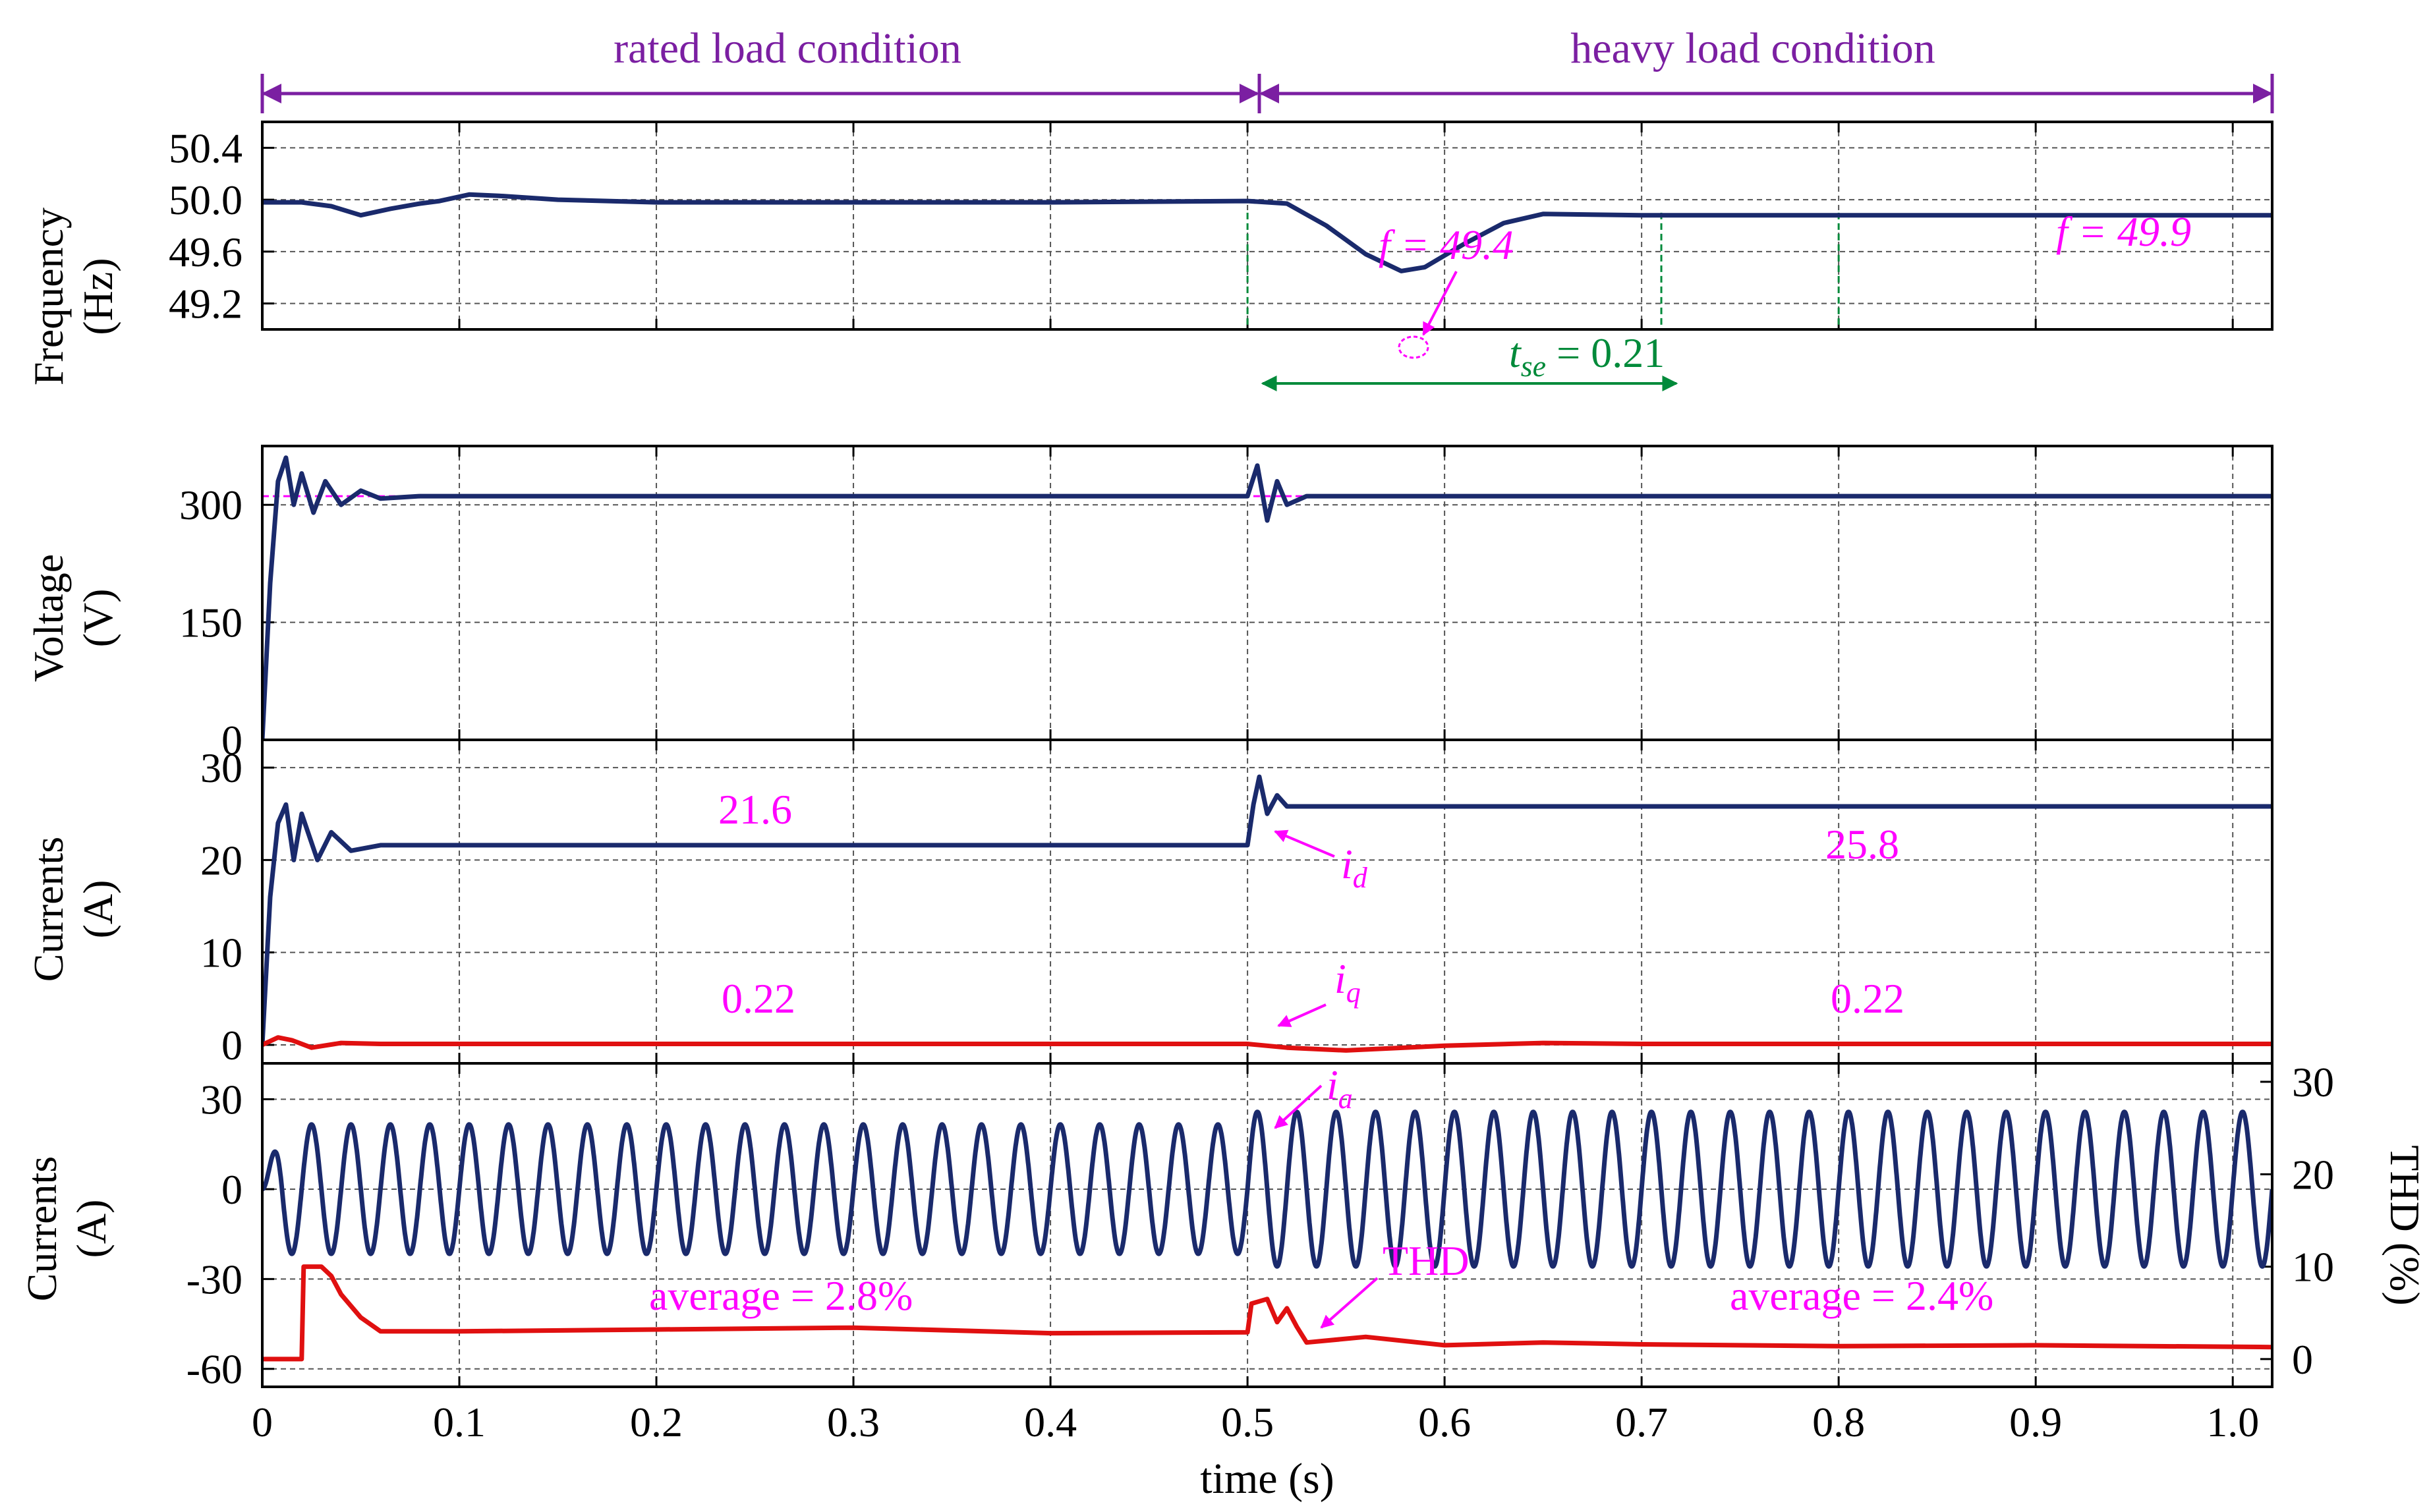  Describe the element at coordinates (211, 505) in the screenshot. I see `ytick-voltage: 300` at that location.